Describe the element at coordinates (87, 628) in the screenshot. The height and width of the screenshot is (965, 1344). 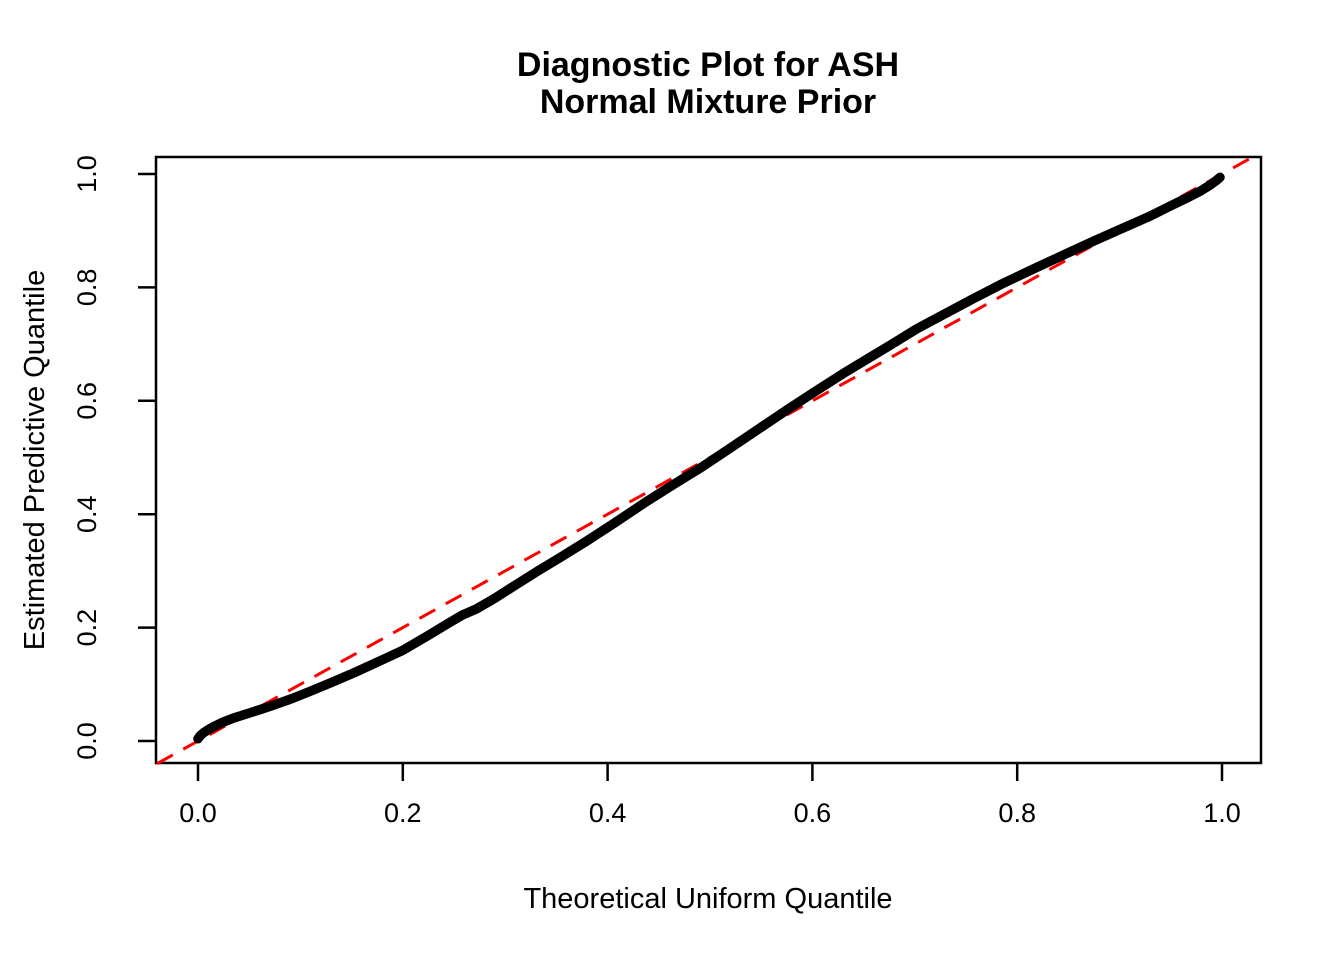
I see `y-tick-label: 0.2` at that location.